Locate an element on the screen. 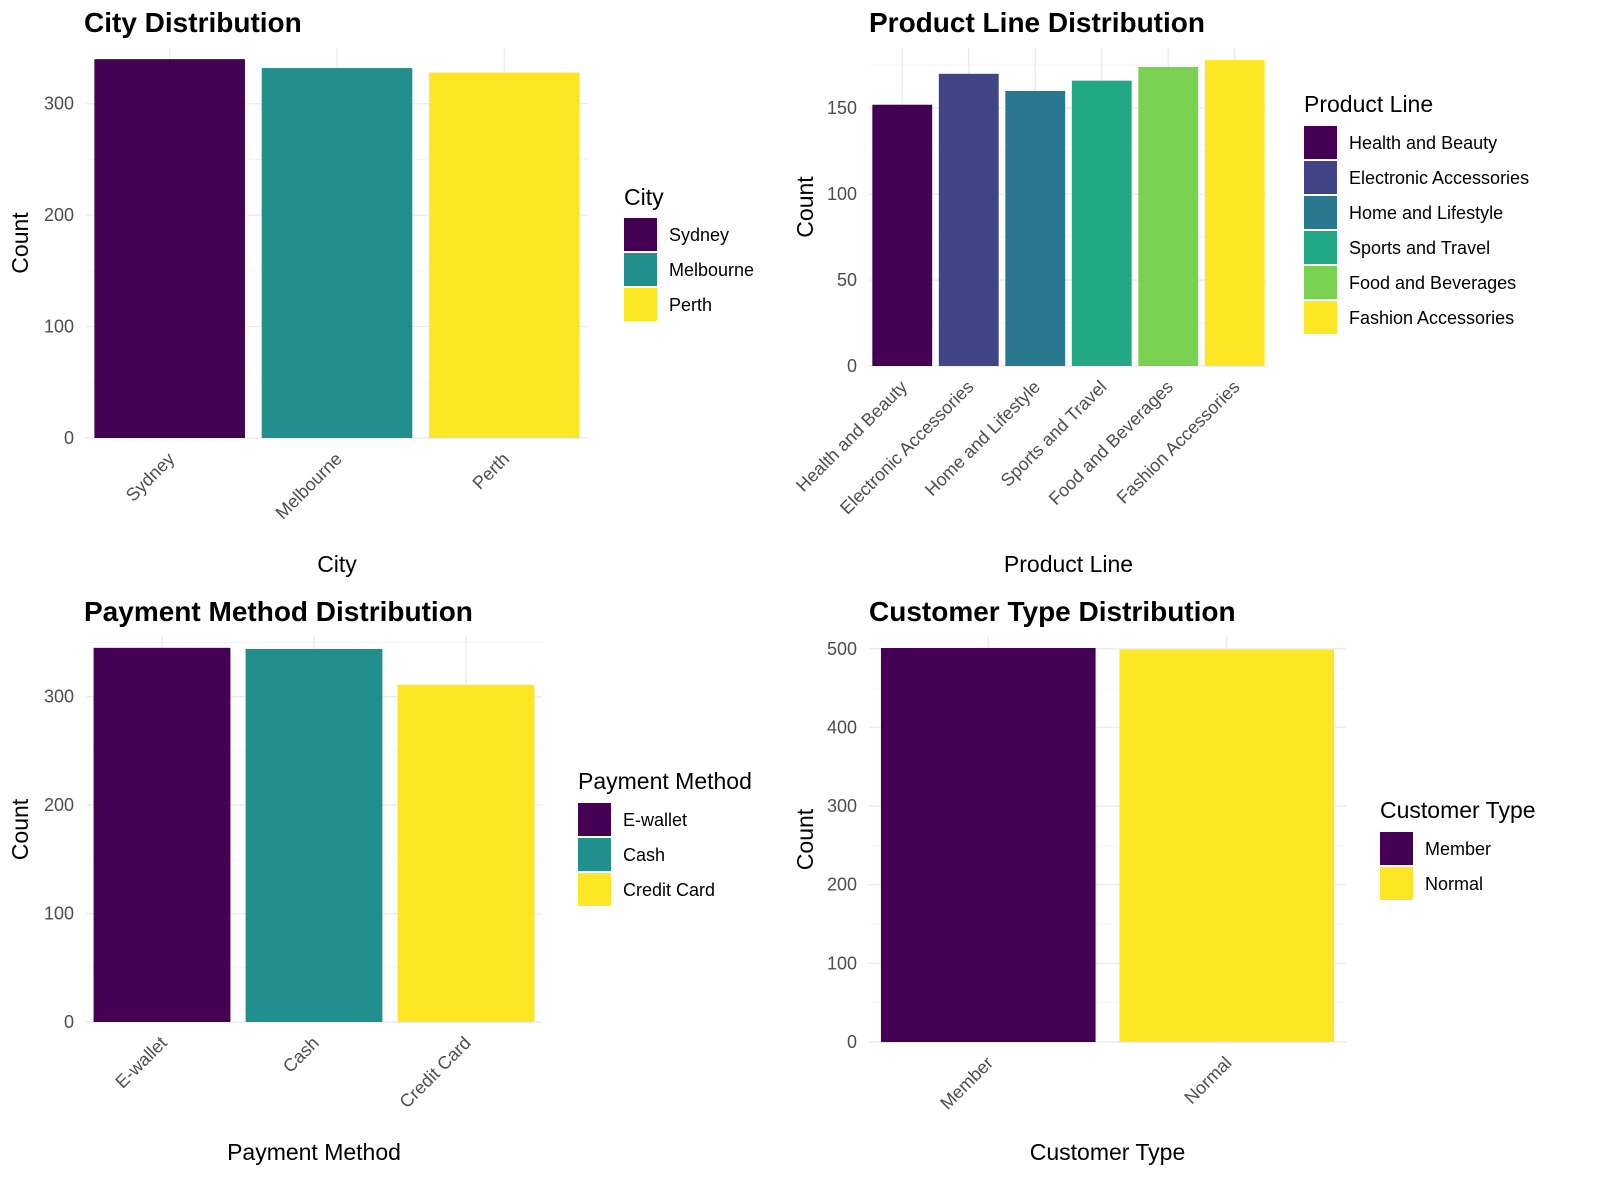 Image resolution: width=1600 pixels, height=1200 pixels. legend-label: Fashion Accessories is located at coordinates (1431, 318).